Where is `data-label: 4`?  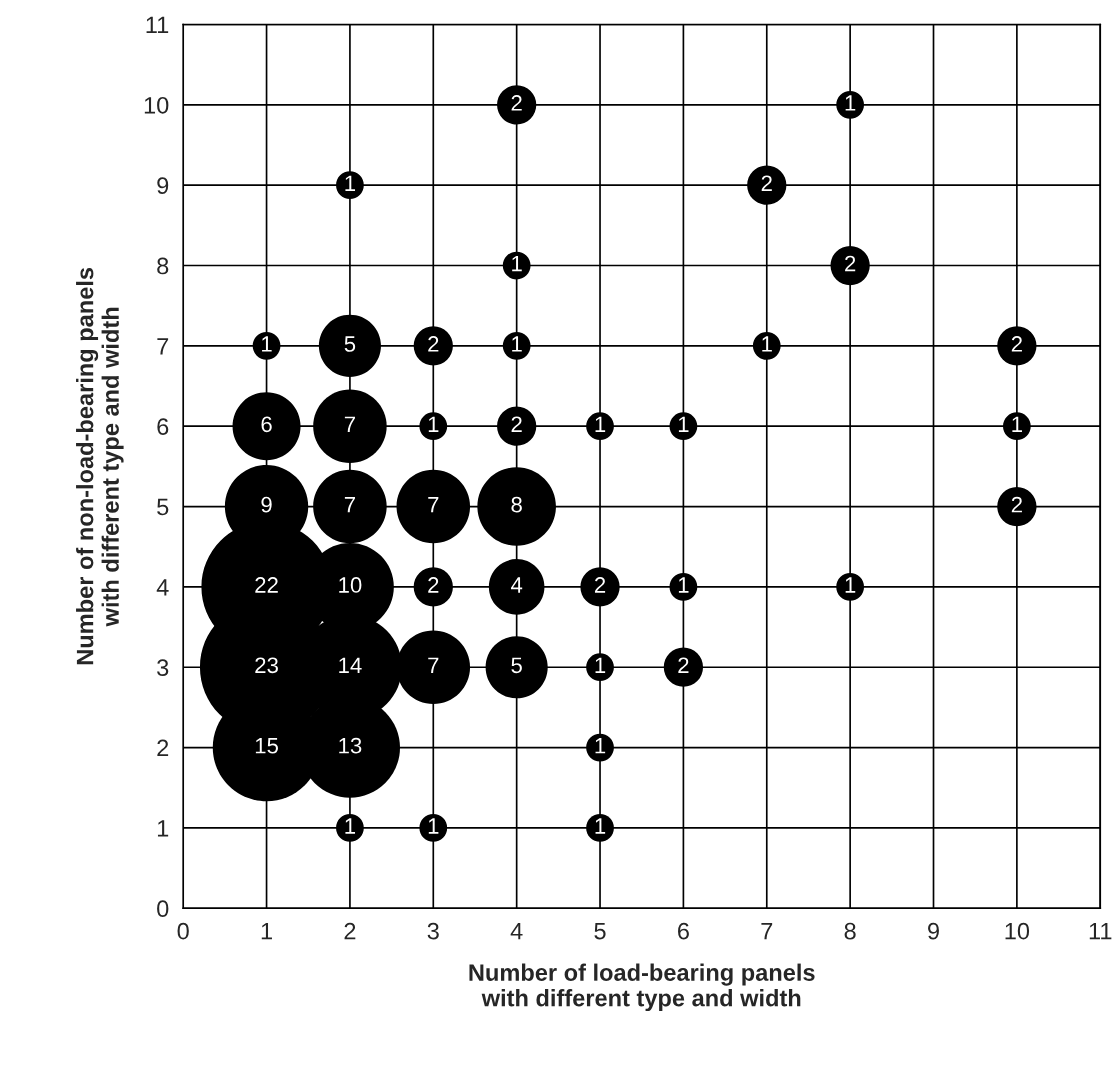
data-label: 4 is located at coordinates (516, 585).